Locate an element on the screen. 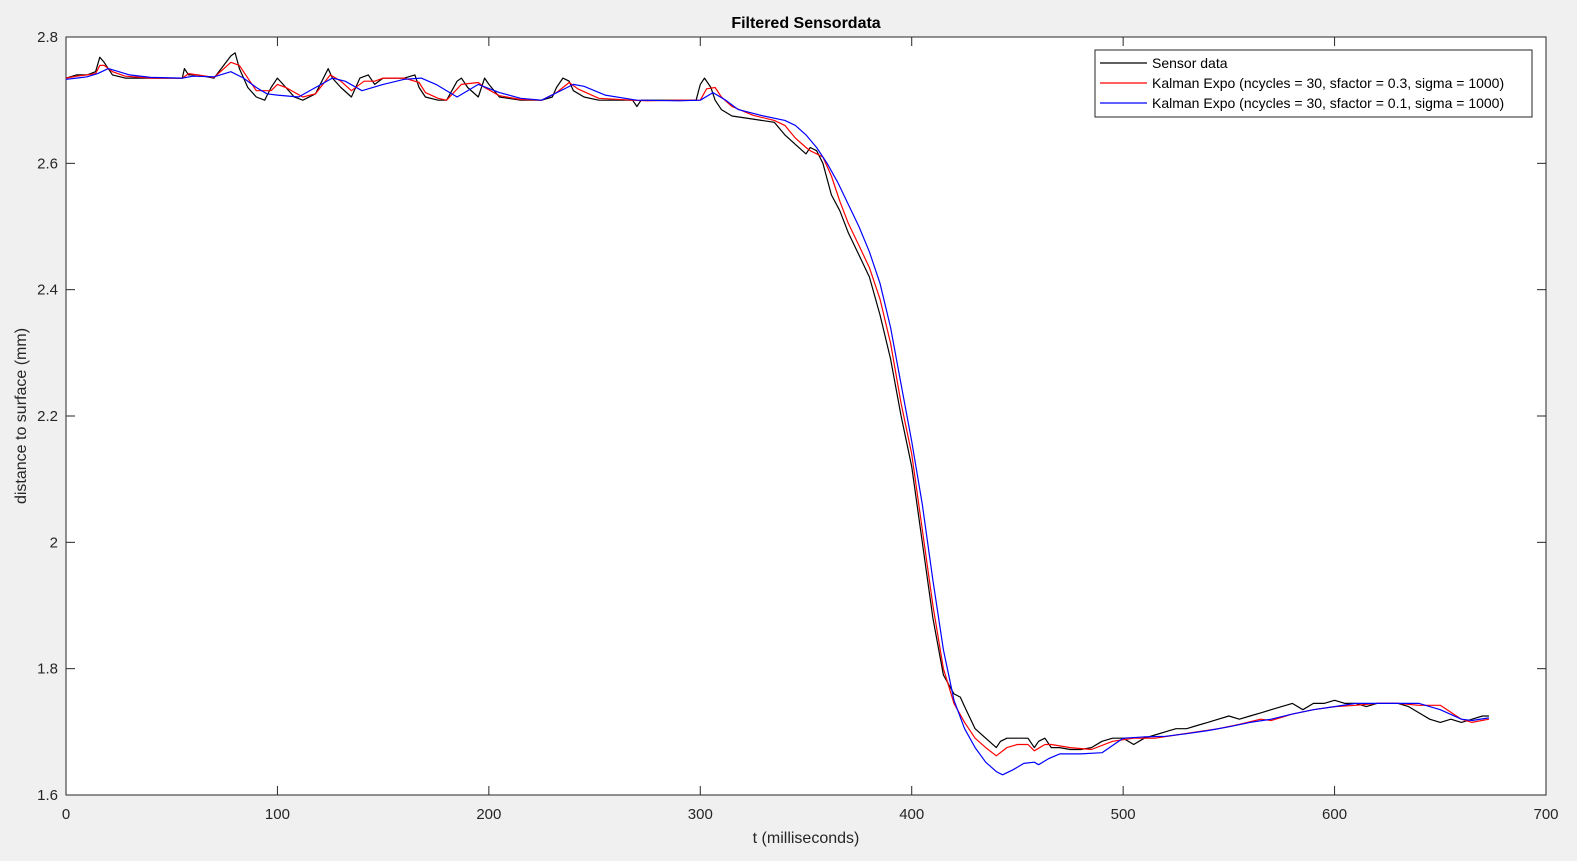 The width and height of the screenshot is (1577, 861). x-tick-label: 200 is located at coordinates (488, 814).